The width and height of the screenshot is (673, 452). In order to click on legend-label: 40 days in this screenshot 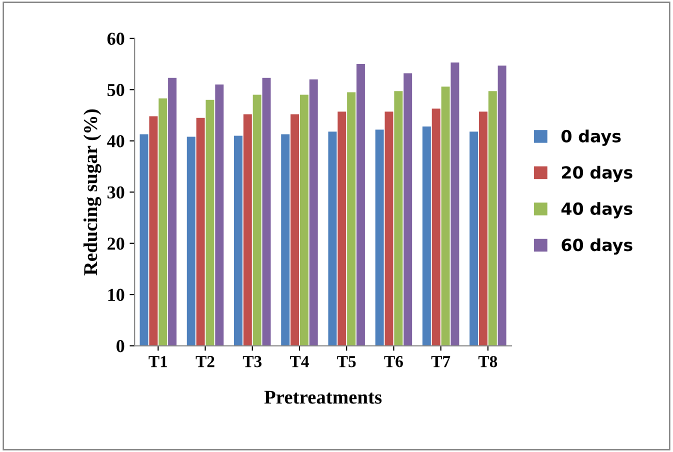, I will do `click(596, 210)`.